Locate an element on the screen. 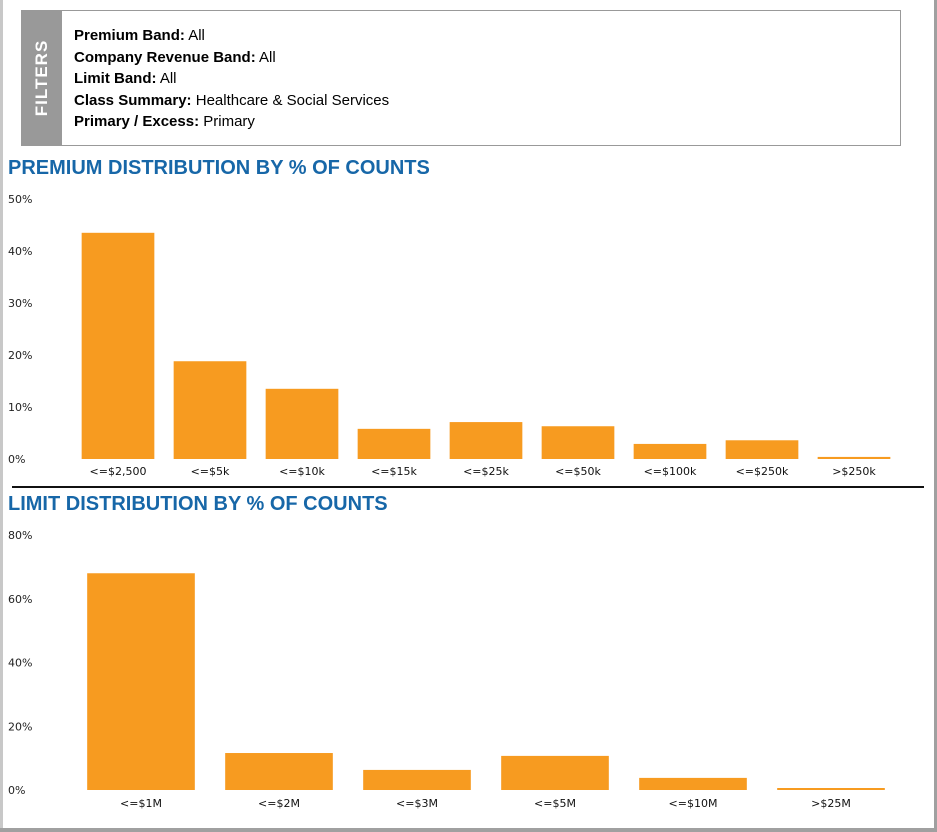 Image resolution: width=937 pixels, height=832 pixels. filters-tab: FILTERS is located at coordinates (42, 78).